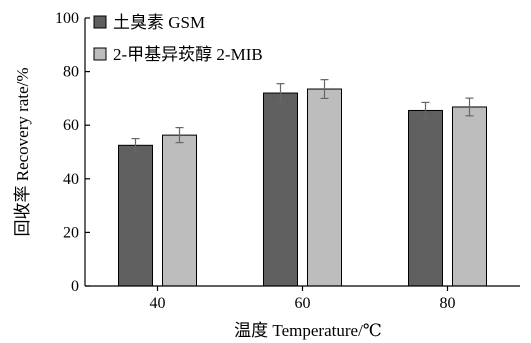 Image resolution: width=531 pixels, height=343 pixels. I want to click on x-ticks: 40 60 80, so click(303, 299).